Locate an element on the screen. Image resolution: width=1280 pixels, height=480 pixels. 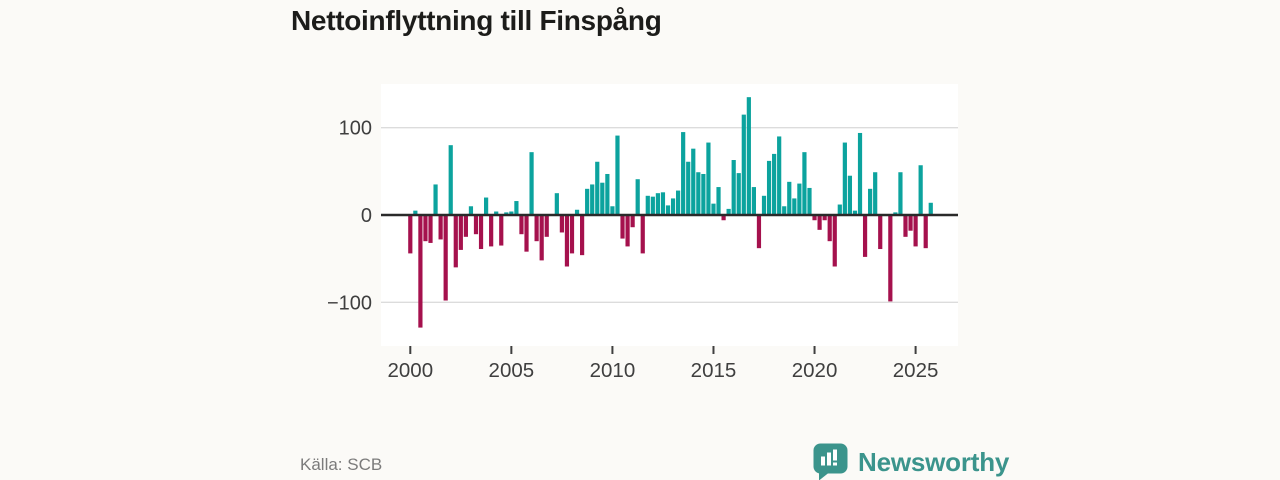
bar-2024-q2 is located at coordinates (900, 193).